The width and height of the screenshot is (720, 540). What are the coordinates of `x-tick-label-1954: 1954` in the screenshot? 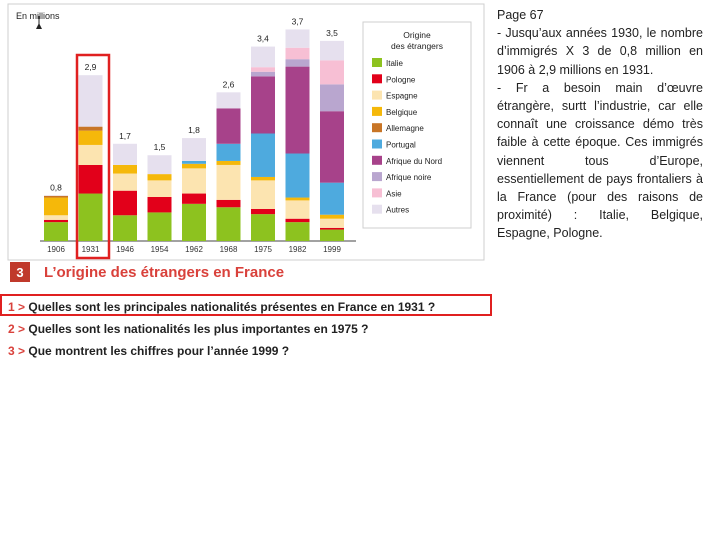 It's located at (160, 249).